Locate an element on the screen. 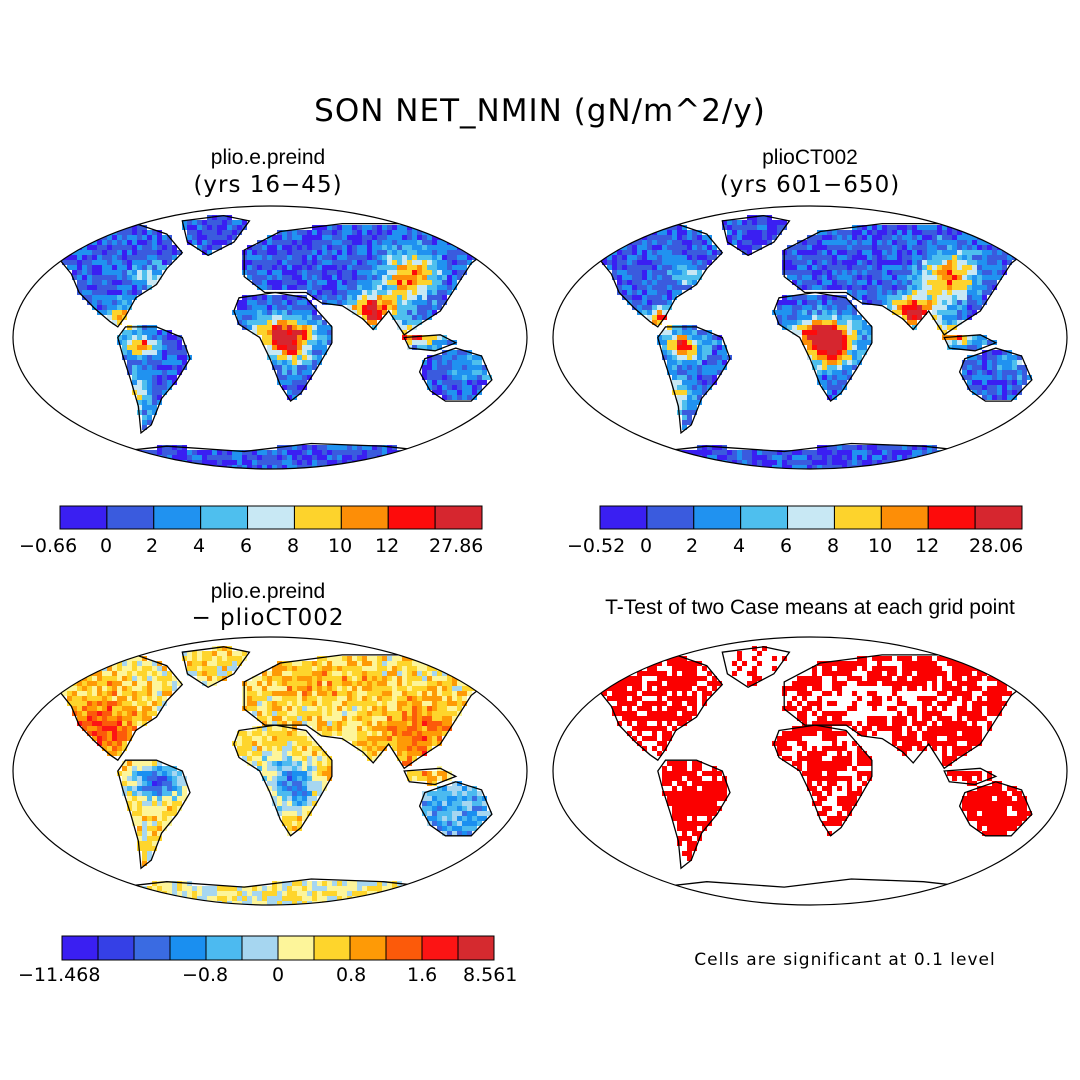 The image size is (1080, 1080). panel-2-map is located at coordinates (810, 337).